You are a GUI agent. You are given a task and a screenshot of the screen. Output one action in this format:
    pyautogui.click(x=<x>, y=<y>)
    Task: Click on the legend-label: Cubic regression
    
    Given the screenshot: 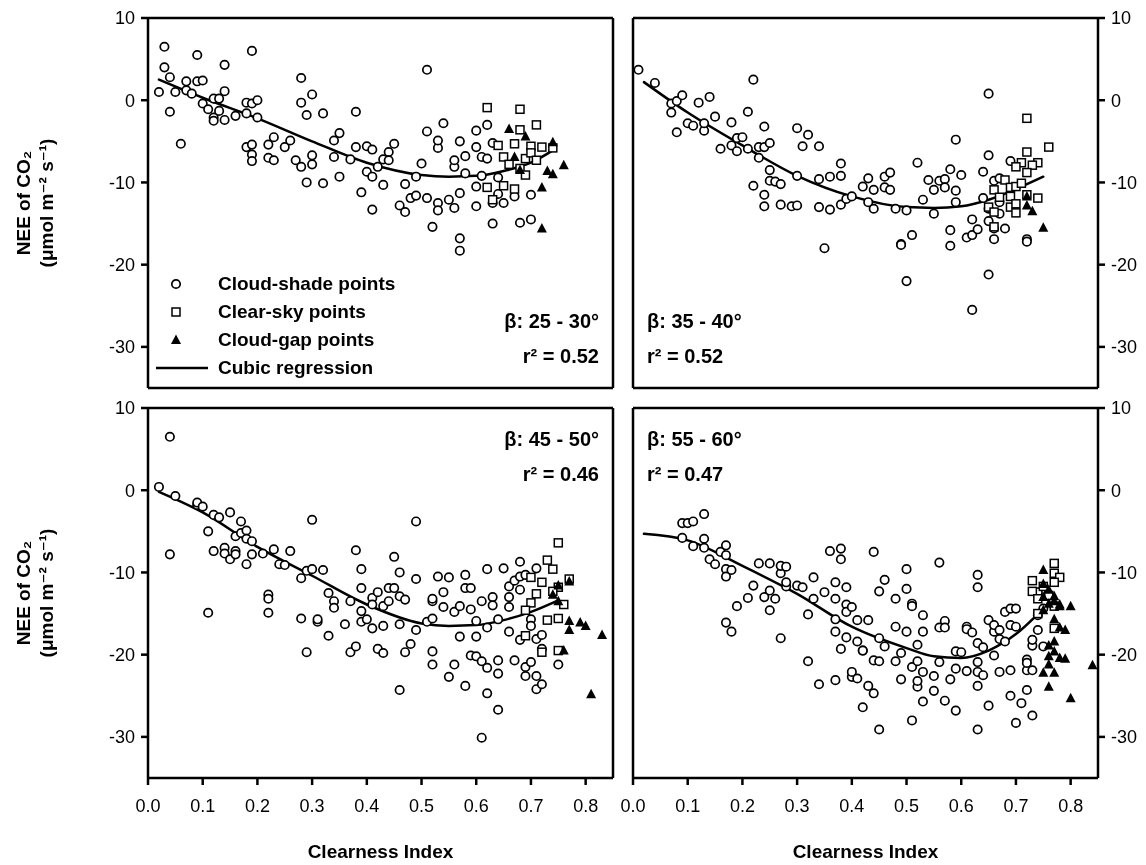 What is the action you would take?
    pyautogui.click(x=296, y=368)
    